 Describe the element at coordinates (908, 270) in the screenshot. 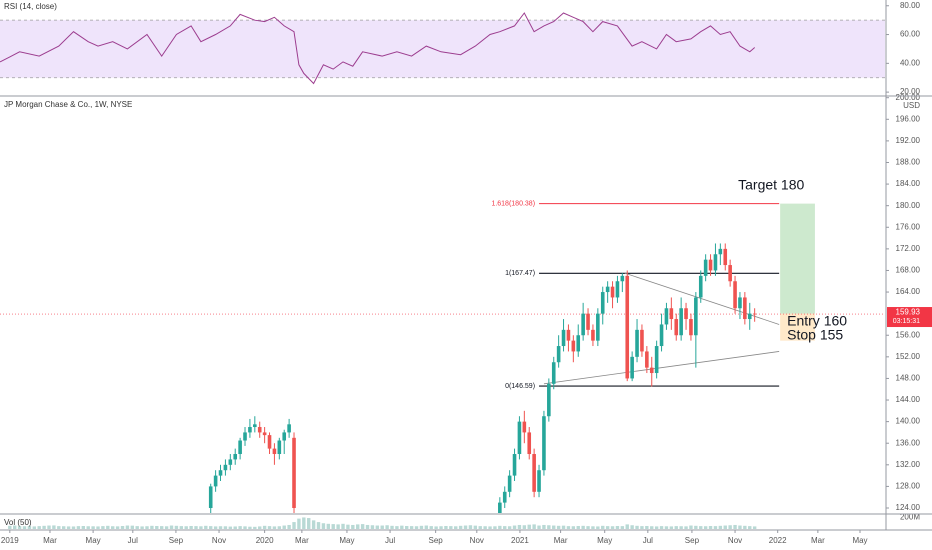

I see `y-tick-label: 168.00` at that location.